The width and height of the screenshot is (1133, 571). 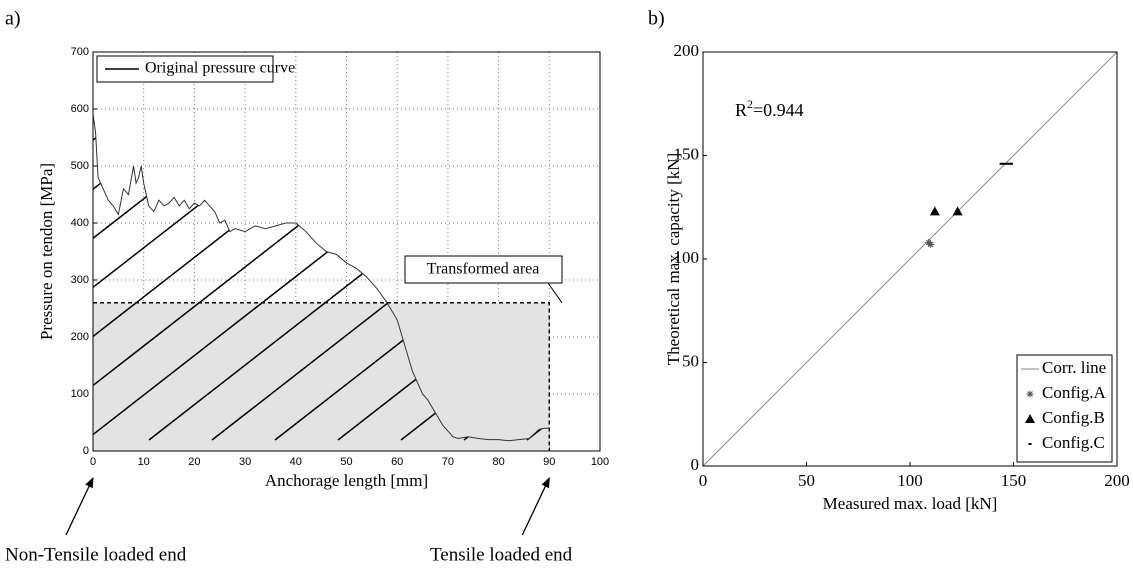 I want to click on r-squared-base: R, so click(x=741, y=110).